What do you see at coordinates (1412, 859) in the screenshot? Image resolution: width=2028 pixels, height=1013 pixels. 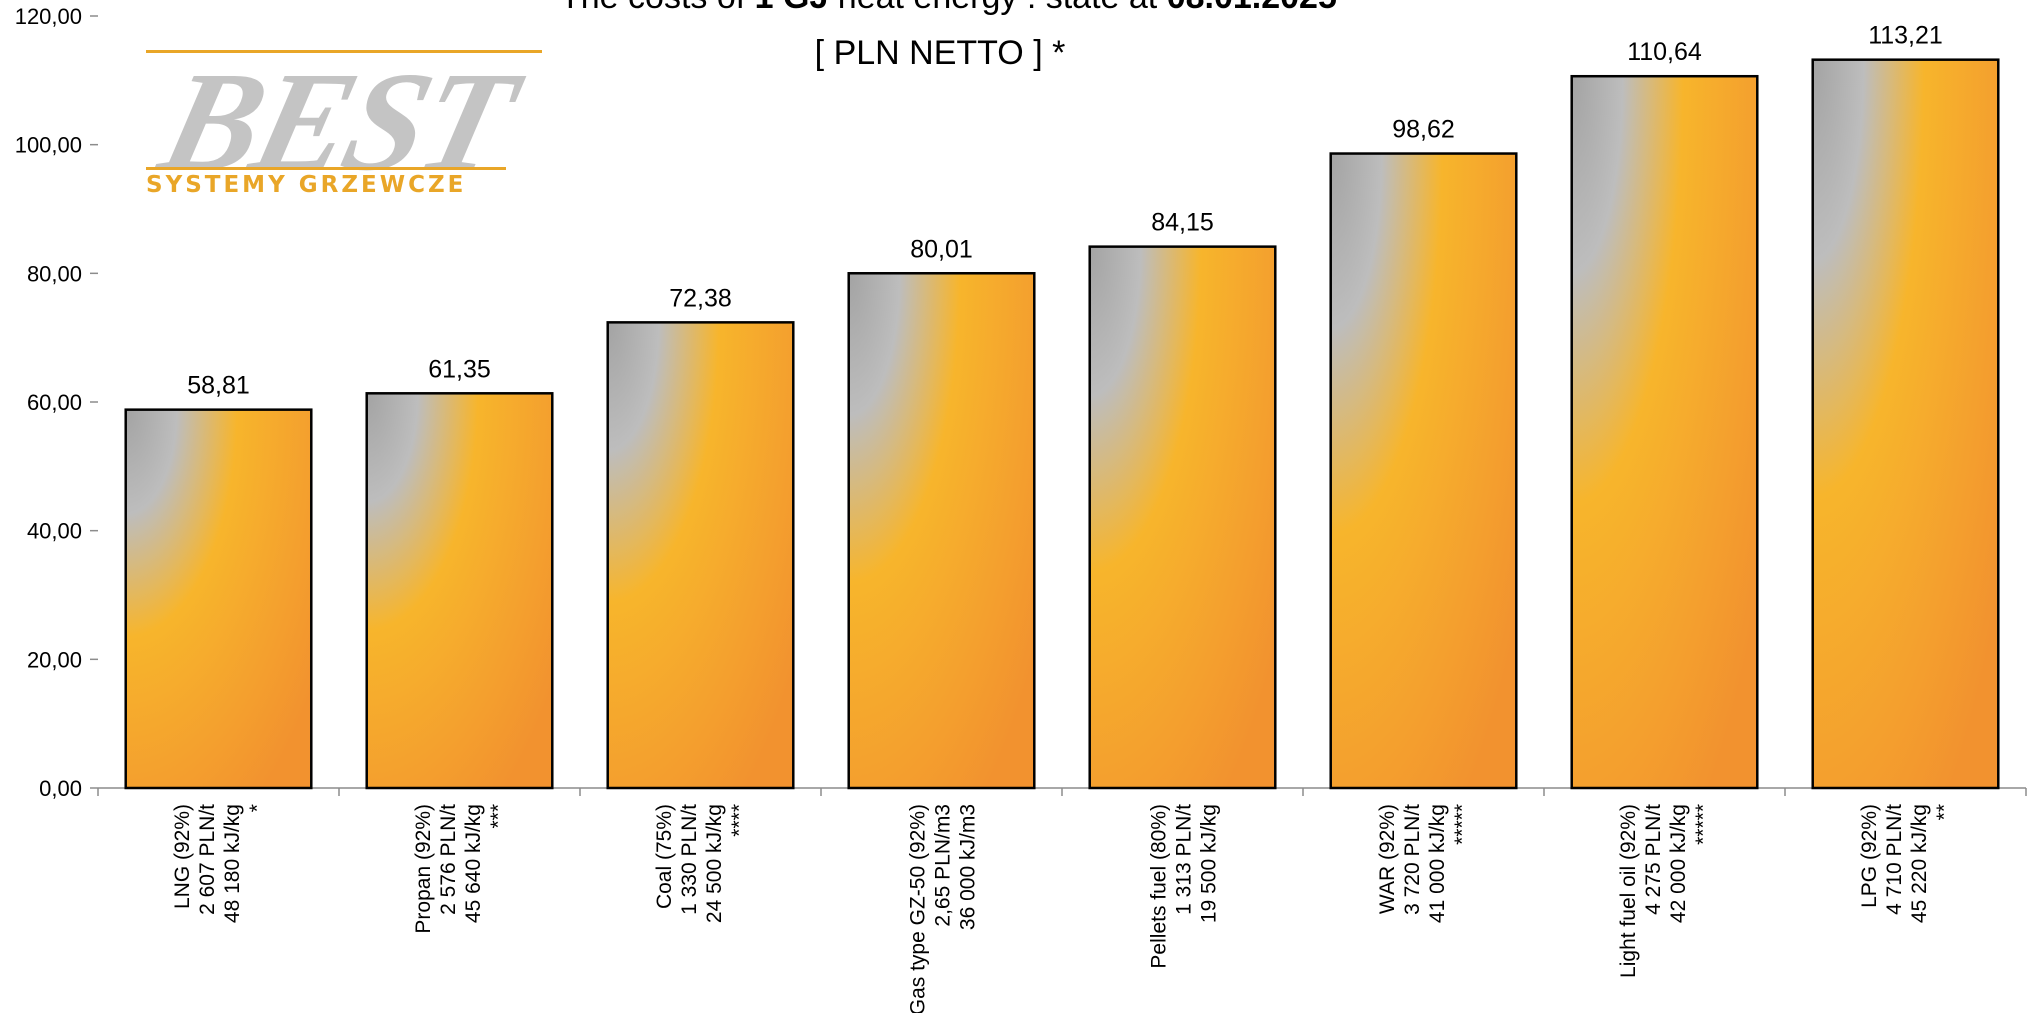 I see `category-label-line: 3 720 PLN/t` at bounding box center [1412, 859].